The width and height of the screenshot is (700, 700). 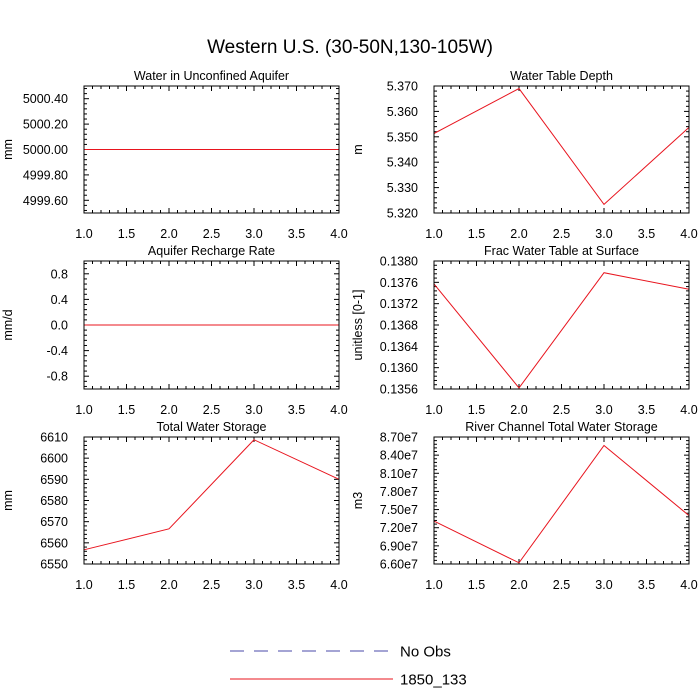 I want to click on y-tick-label: 6600, so click(x=54, y=459).